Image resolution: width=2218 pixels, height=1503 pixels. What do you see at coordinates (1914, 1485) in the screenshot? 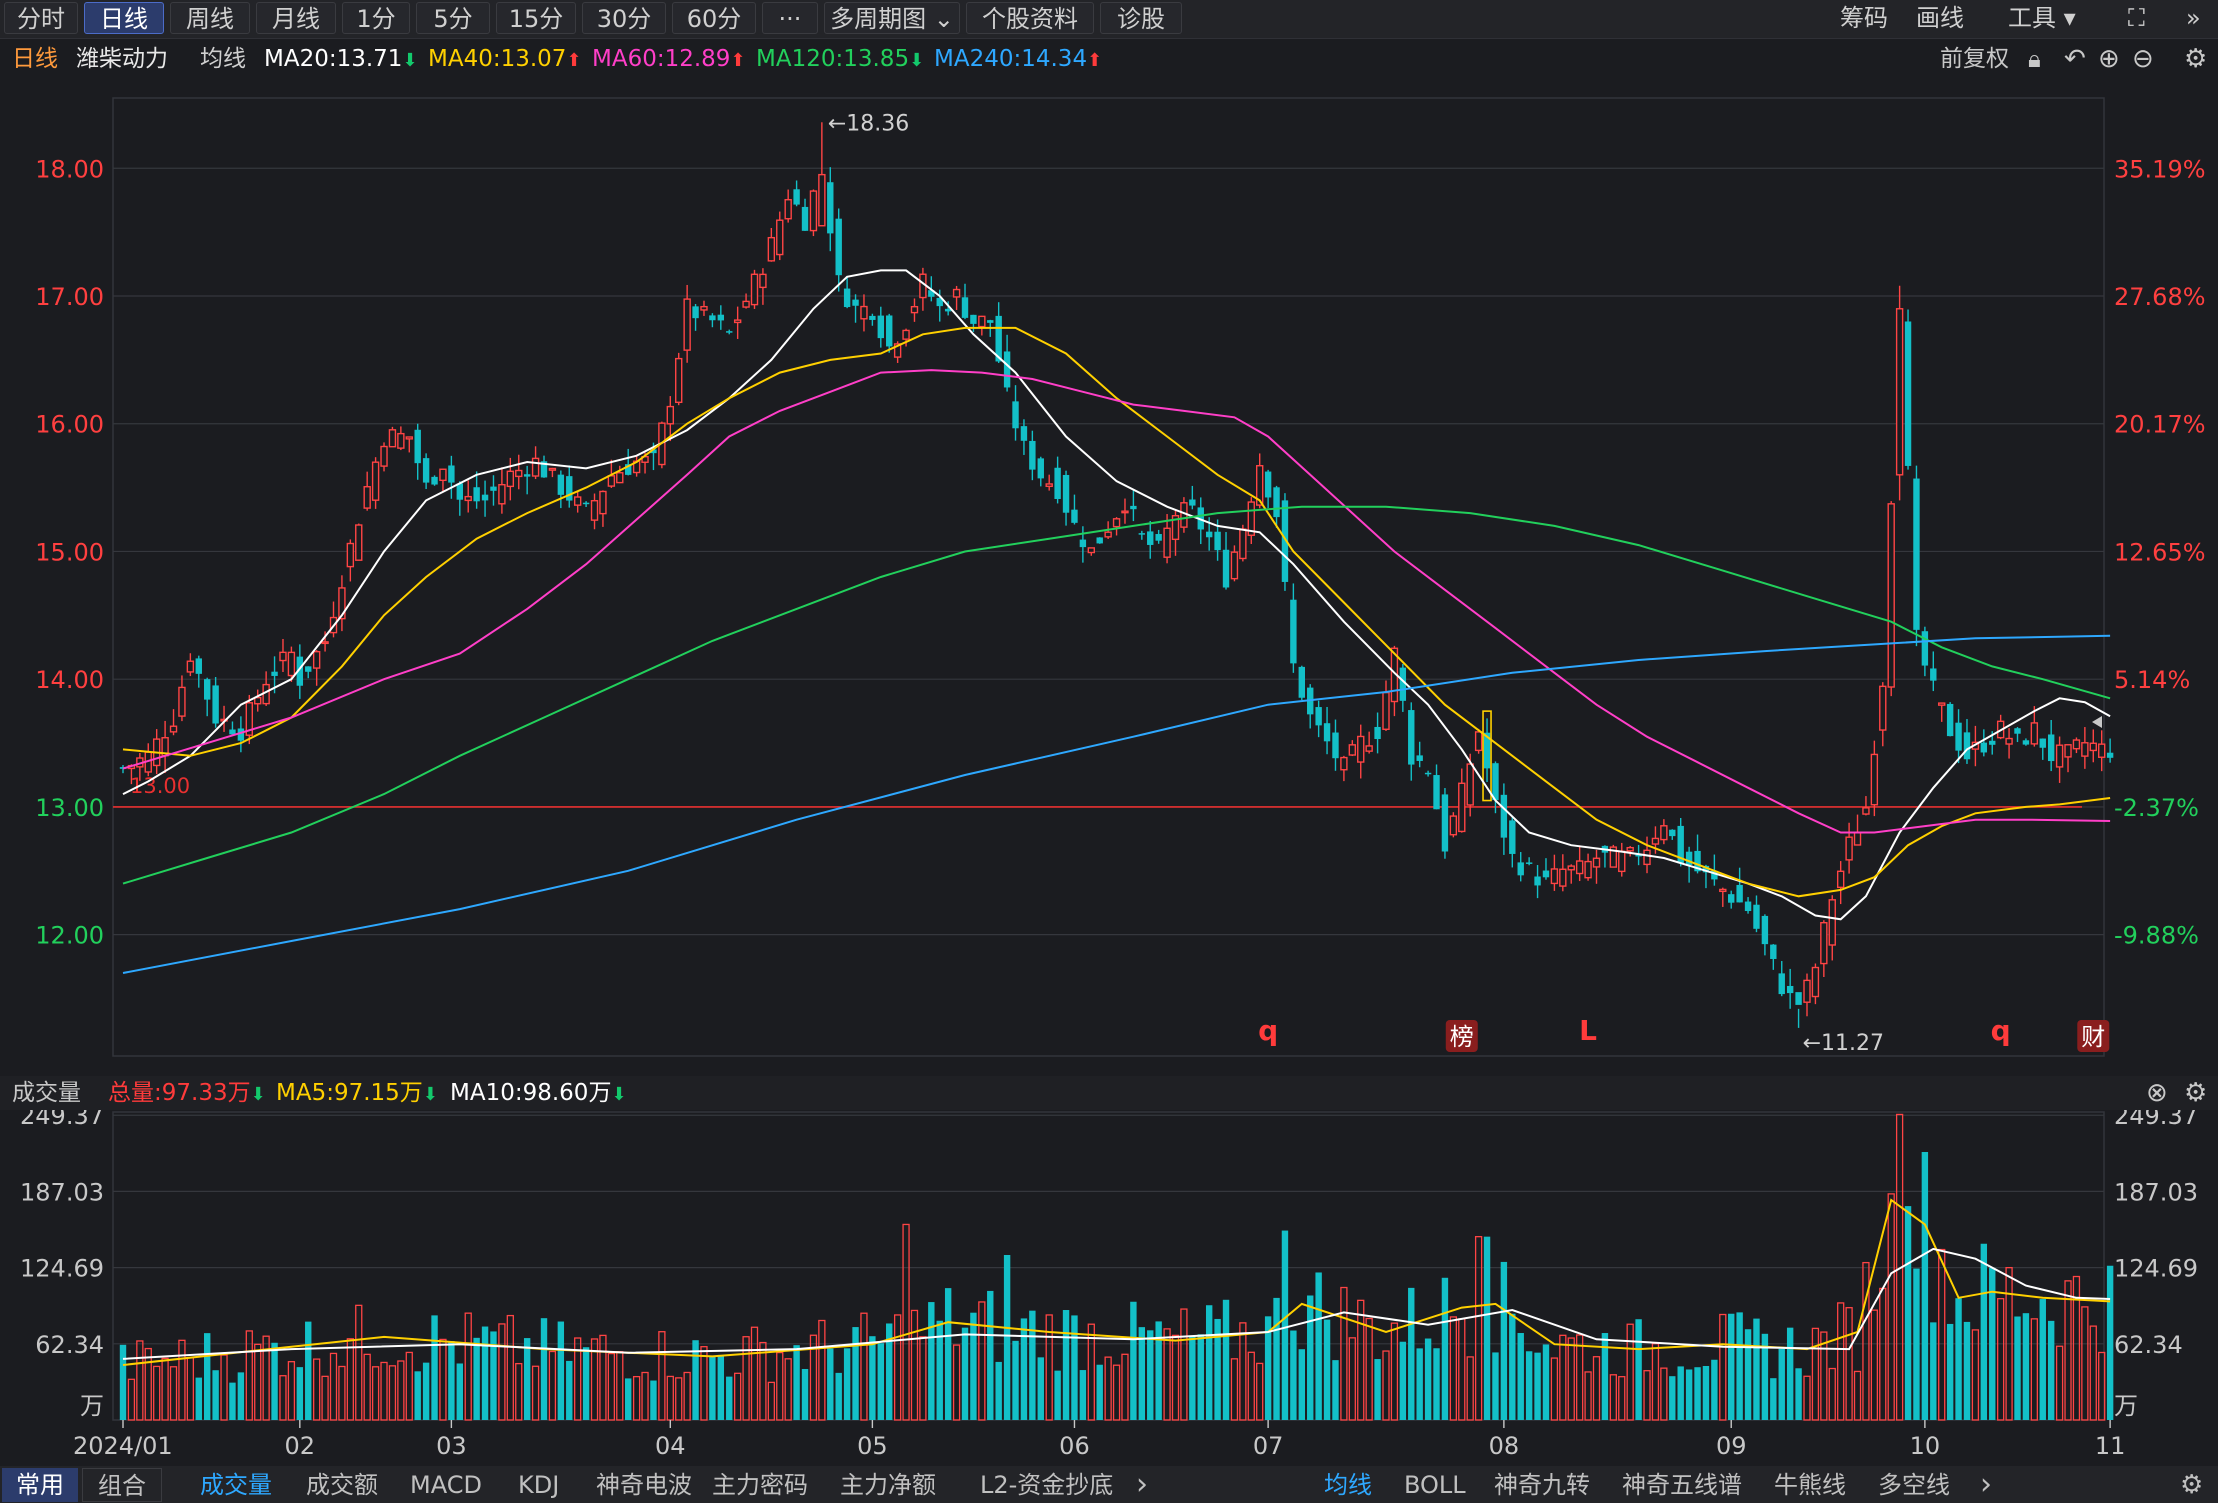
I see `overlay-tab-5: 多空线` at bounding box center [1914, 1485].